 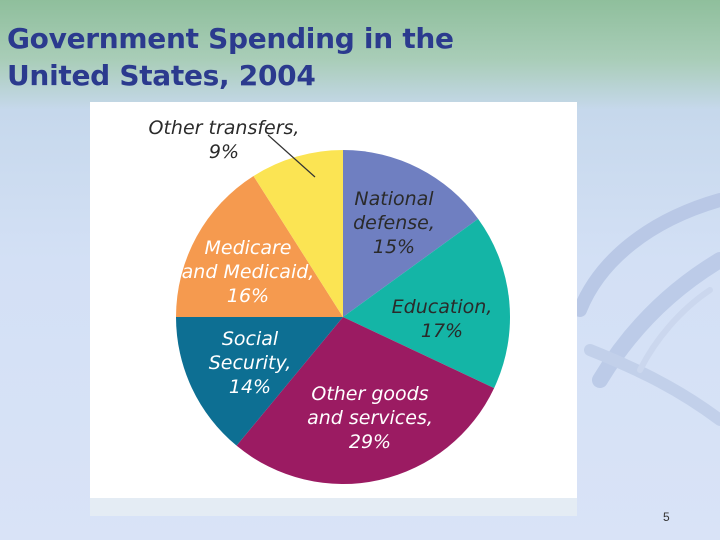 I want to click on pie-label-national-defense: National defense, 15%, so click(x=394, y=223).